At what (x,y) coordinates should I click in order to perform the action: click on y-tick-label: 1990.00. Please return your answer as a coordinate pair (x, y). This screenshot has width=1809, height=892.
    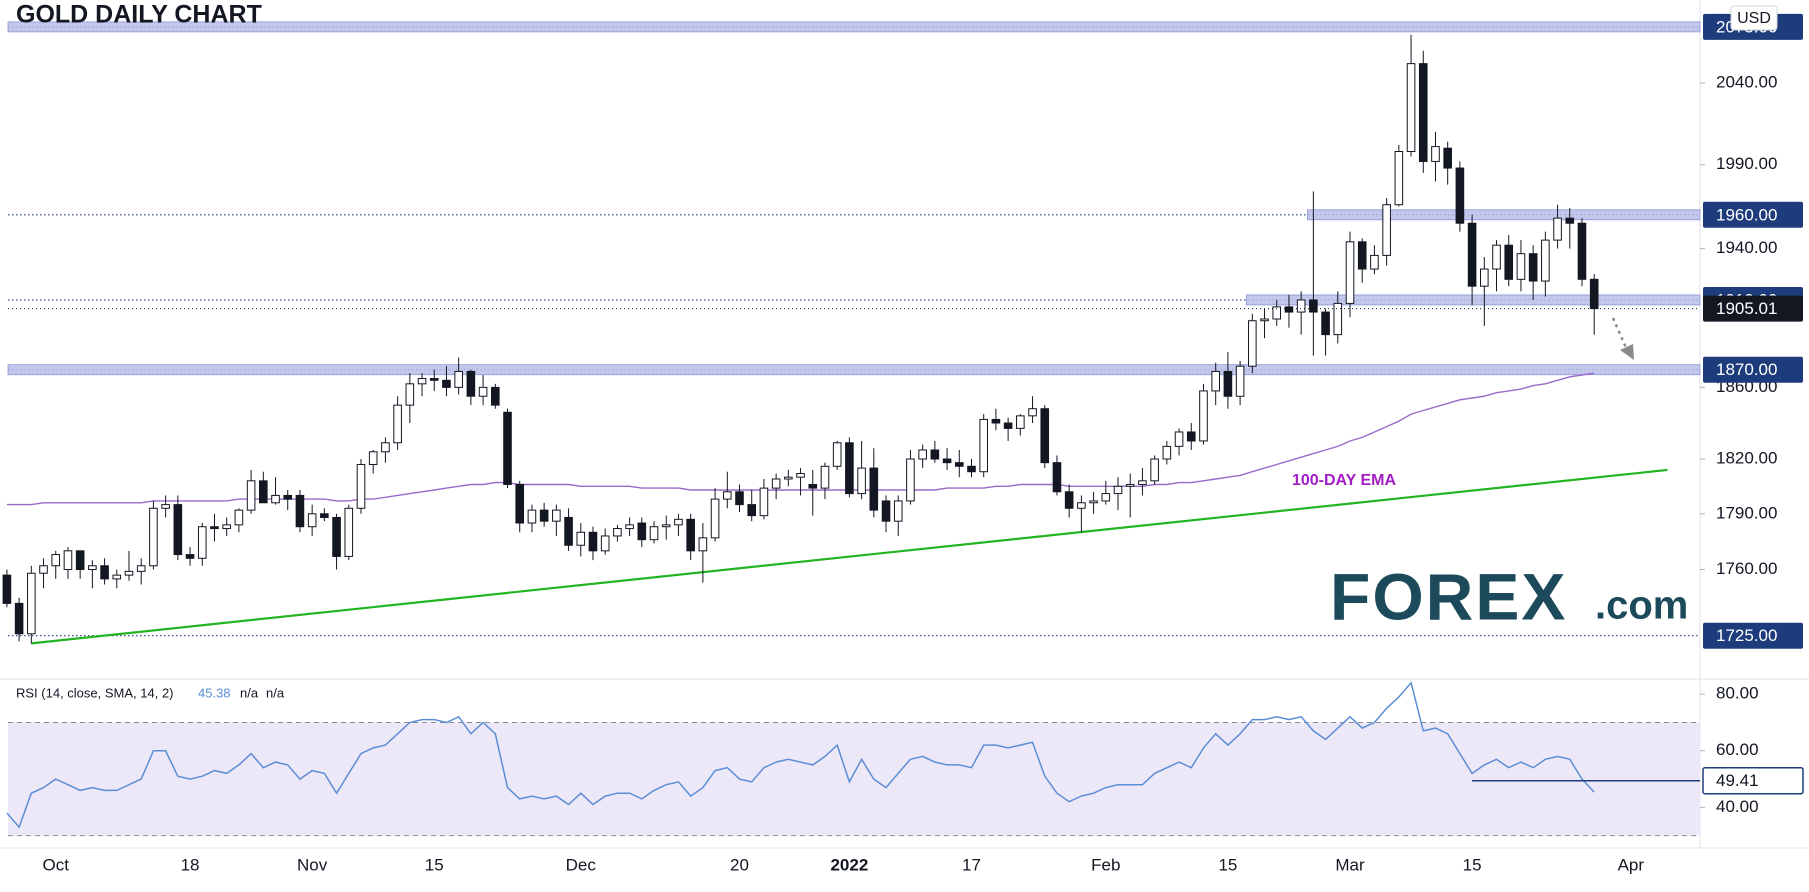
    Looking at the image, I should click on (1746, 163).